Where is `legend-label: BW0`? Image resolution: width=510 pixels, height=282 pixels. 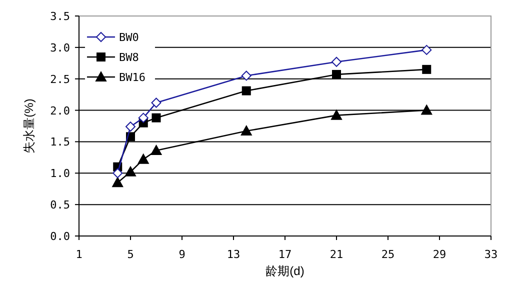
legend-label: BW0 is located at coordinates (129, 37).